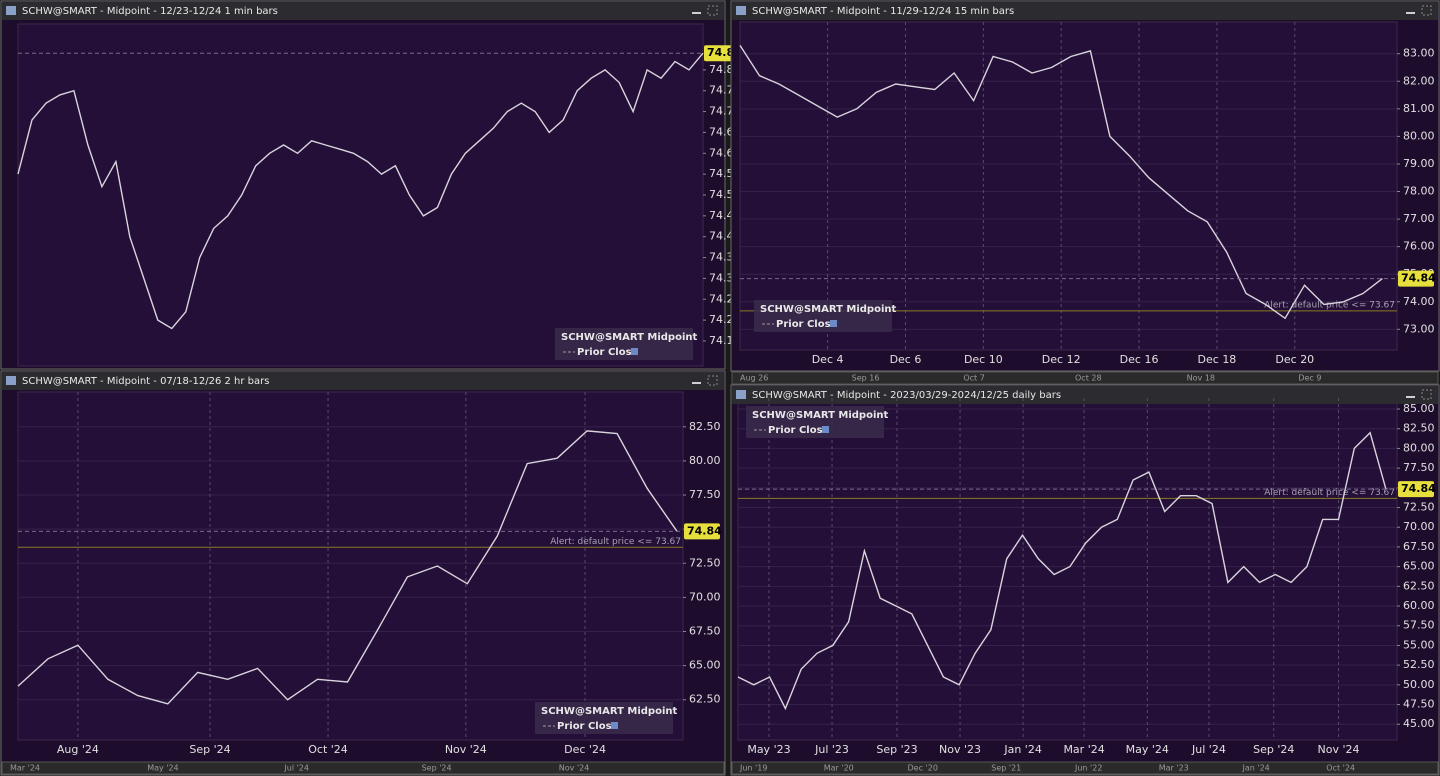  What do you see at coordinates (209, 749) in the screenshot?
I see `x-tick-label: Sep '24` at bounding box center [209, 749].